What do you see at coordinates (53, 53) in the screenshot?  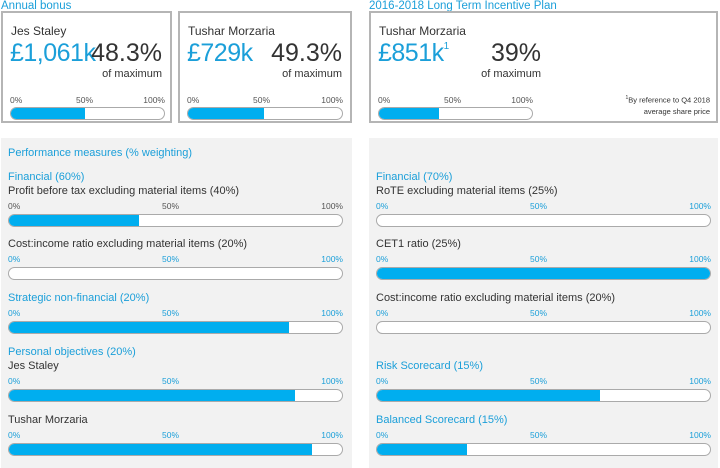 I see `bonus-amount: £1,061k` at bounding box center [53, 53].